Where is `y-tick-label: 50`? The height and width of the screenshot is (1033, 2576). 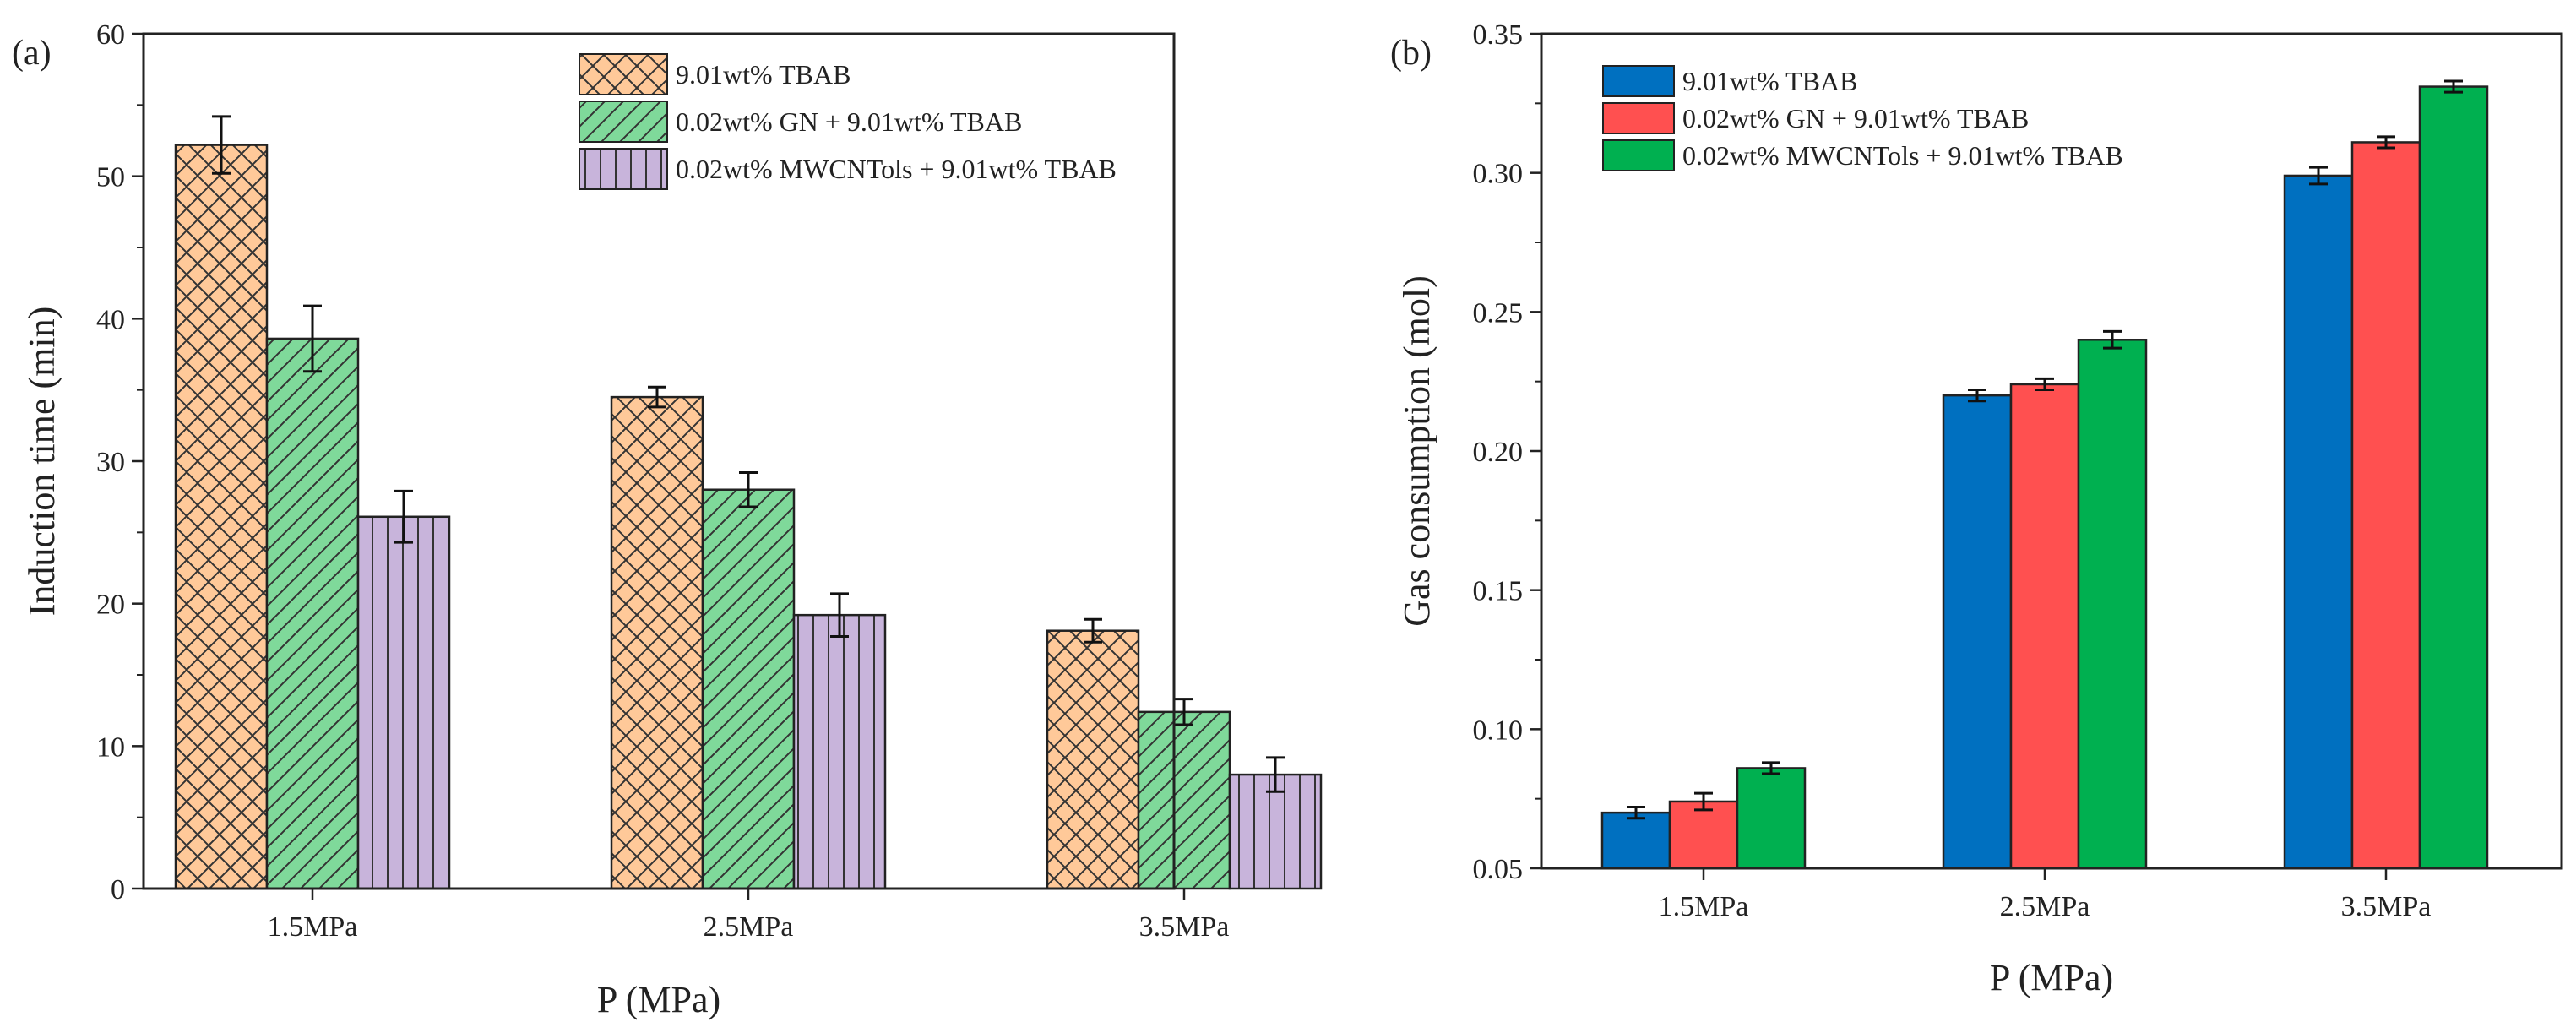 y-tick-label: 50 is located at coordinates (110, 177).